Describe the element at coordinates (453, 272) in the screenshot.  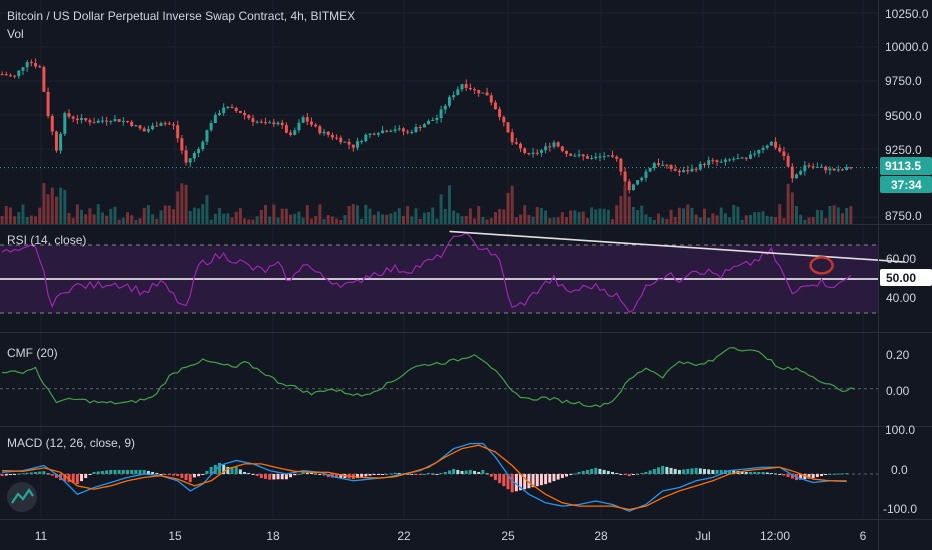
I see `rsi-pane` at that location.